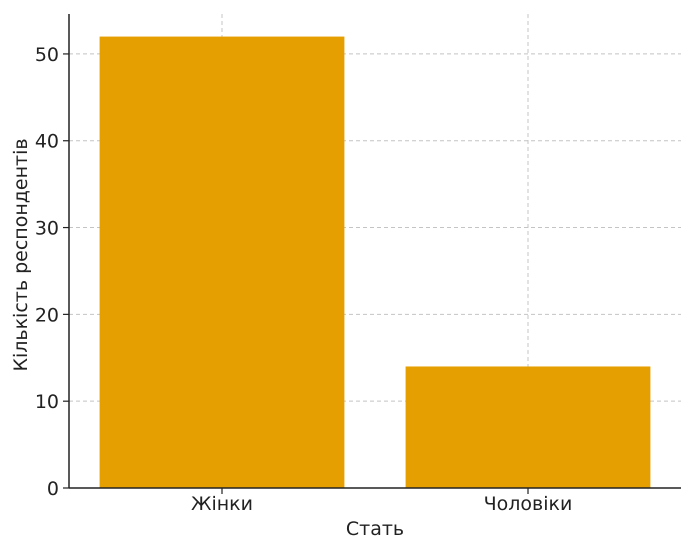 Image resolution: width=682 pixels, height=536 pixels. I want to click on y-tick-label: 30, so click(47, 229).